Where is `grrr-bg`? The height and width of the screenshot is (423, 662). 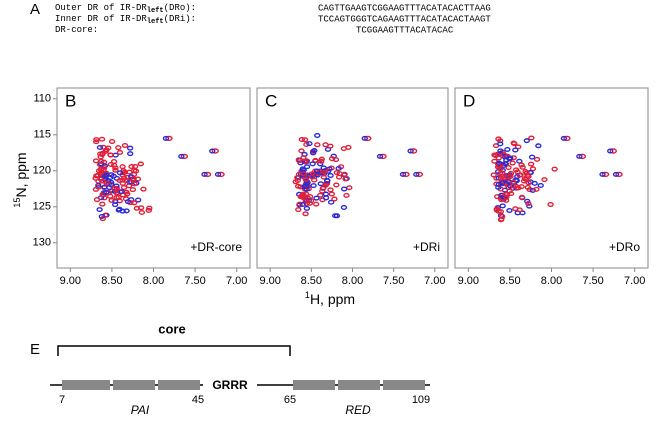 grrr-bg is located at coordinates (230, 385).